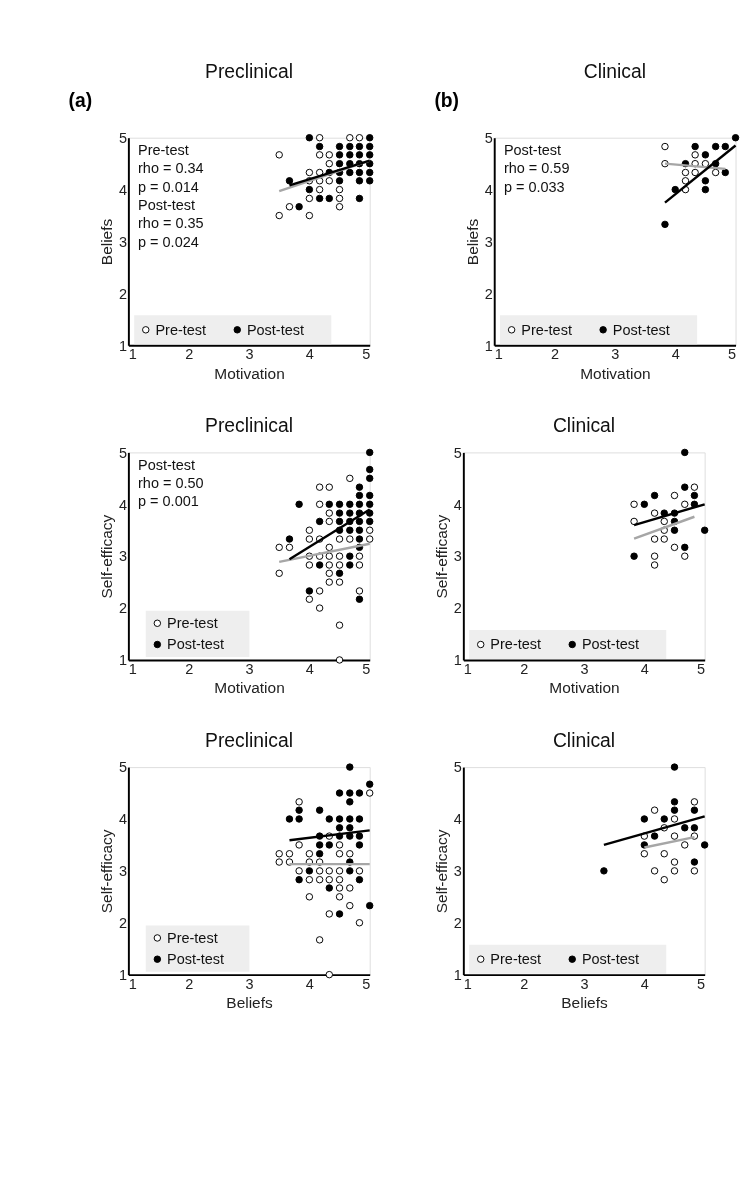 The image size is (751, 1182). I want to click on annotation: Post-test, so click(167, 464).